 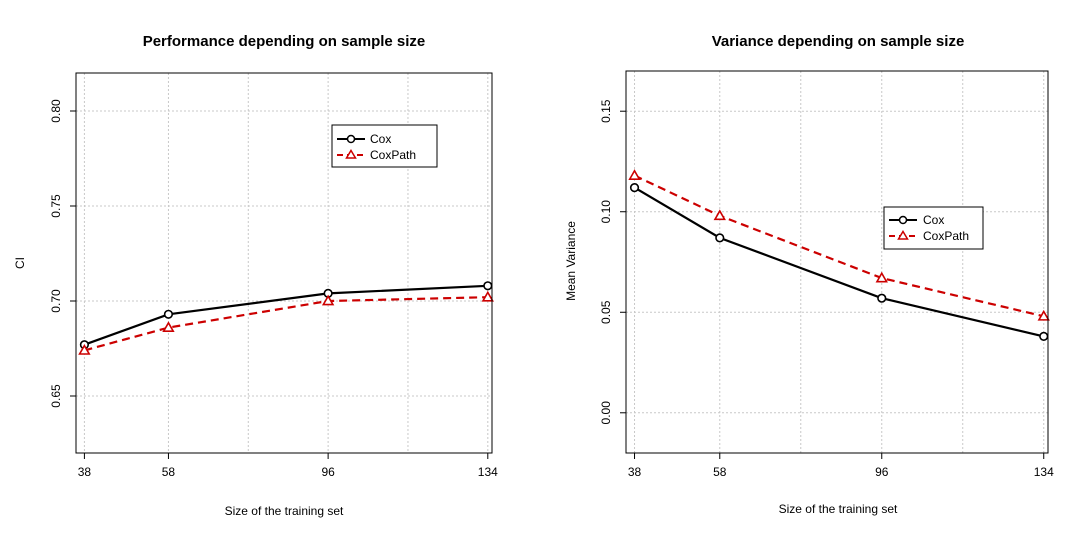 What do you see at coordinates (606, 111) in the screenshot?
I see `y-tick-label: 0.15` at bounding box center [606, 111].